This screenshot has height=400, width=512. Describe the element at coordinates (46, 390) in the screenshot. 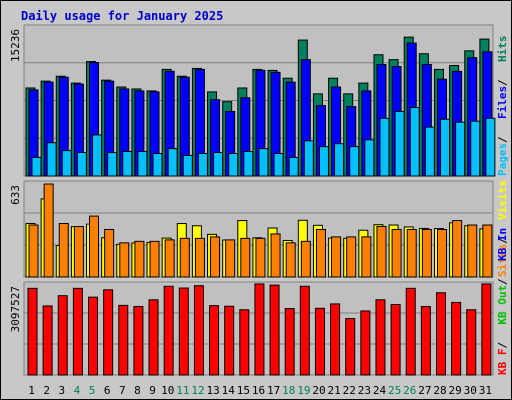

I see `x-tick-label-day-2: 2` at that location.